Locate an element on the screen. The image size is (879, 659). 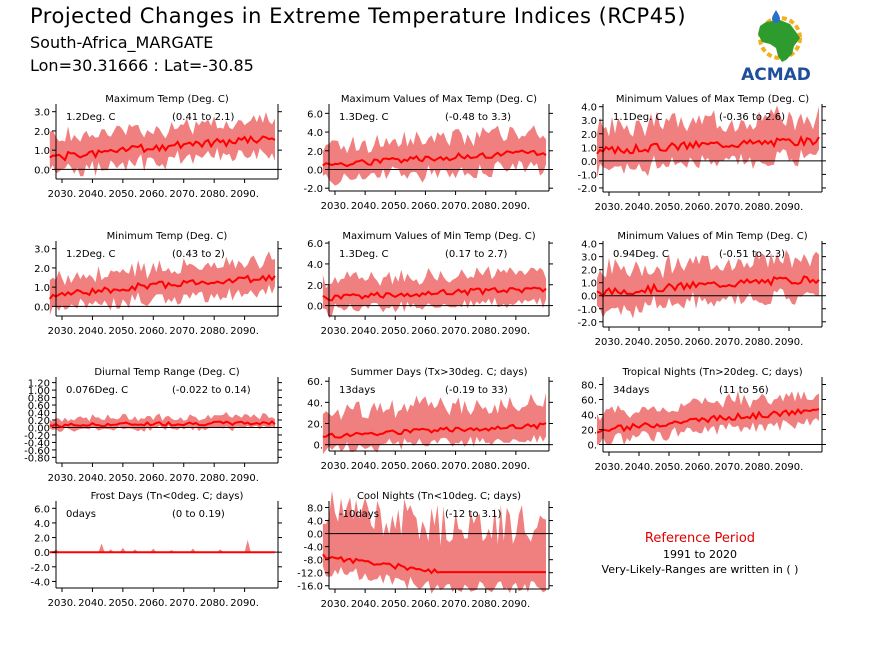
y-tick-label: 80. is located at coordinates (589, 386).